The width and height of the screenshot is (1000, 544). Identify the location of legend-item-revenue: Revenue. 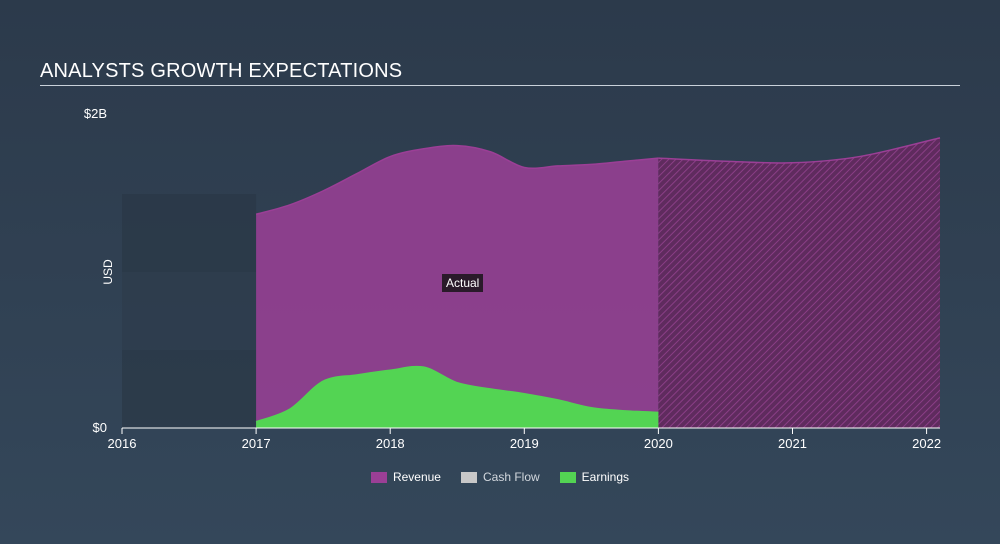
(405, 477).